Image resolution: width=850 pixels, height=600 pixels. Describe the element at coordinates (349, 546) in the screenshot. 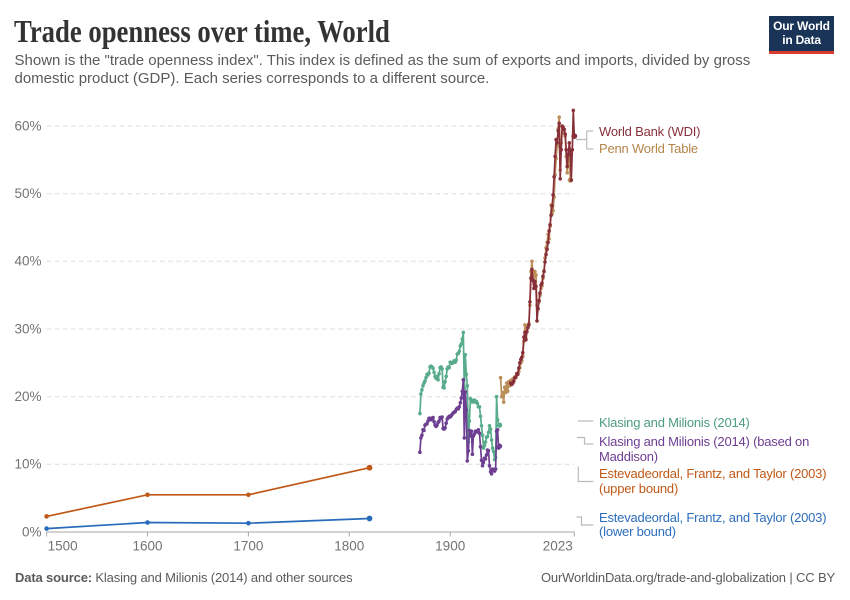

I see `svg-text: 1800` at that location.